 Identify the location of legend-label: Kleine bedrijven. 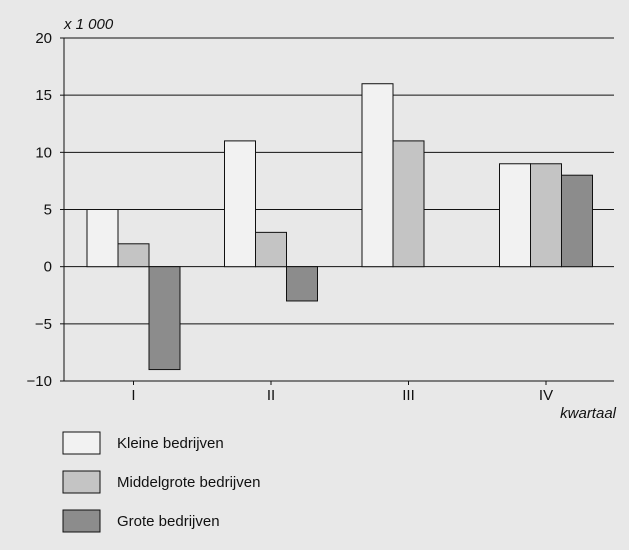
(170, 443).